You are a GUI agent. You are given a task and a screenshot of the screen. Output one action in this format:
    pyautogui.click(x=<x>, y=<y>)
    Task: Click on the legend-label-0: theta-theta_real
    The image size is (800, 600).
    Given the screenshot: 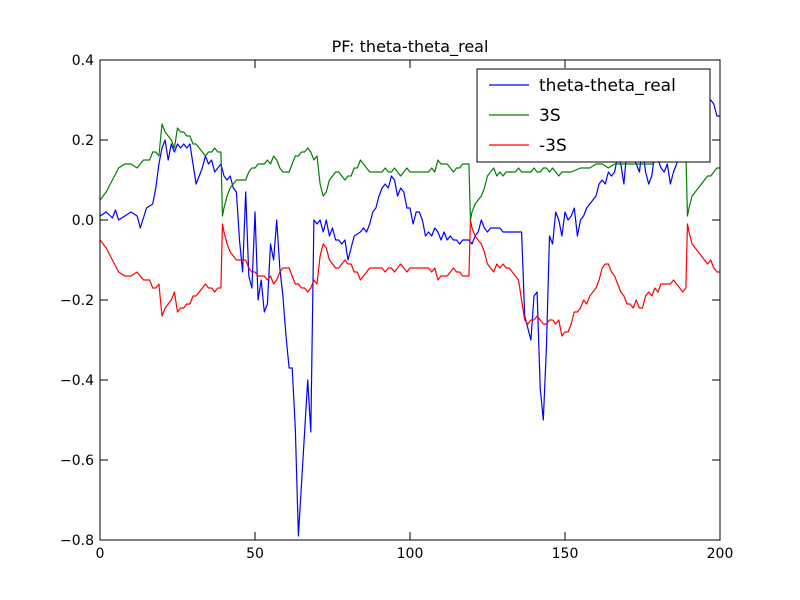 What is the action you would take?
    pyautogui.click(x=607, y=86)
    